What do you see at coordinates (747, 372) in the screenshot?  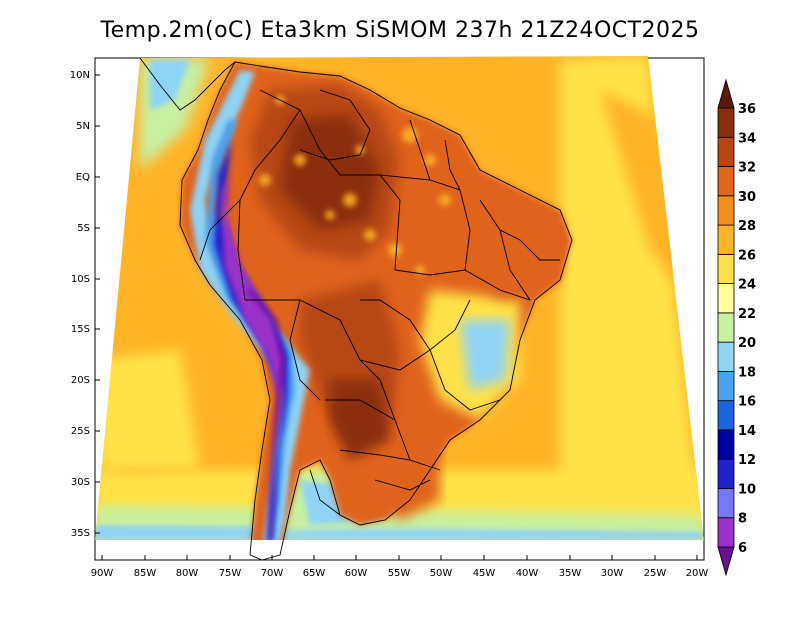 I see `colorbar-label: 18` at bounding box center [747, 372].